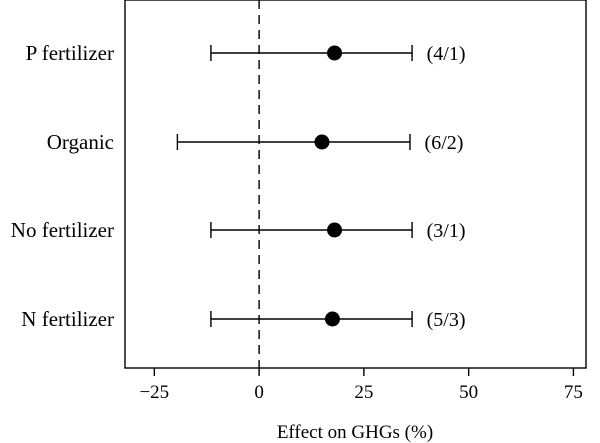 The width and height of the screenshot is (600, 443). What do you see at coordinates (468, 392) in the screenshot?
I see `x-tick-label: 50` at bounding box center [468, 392].